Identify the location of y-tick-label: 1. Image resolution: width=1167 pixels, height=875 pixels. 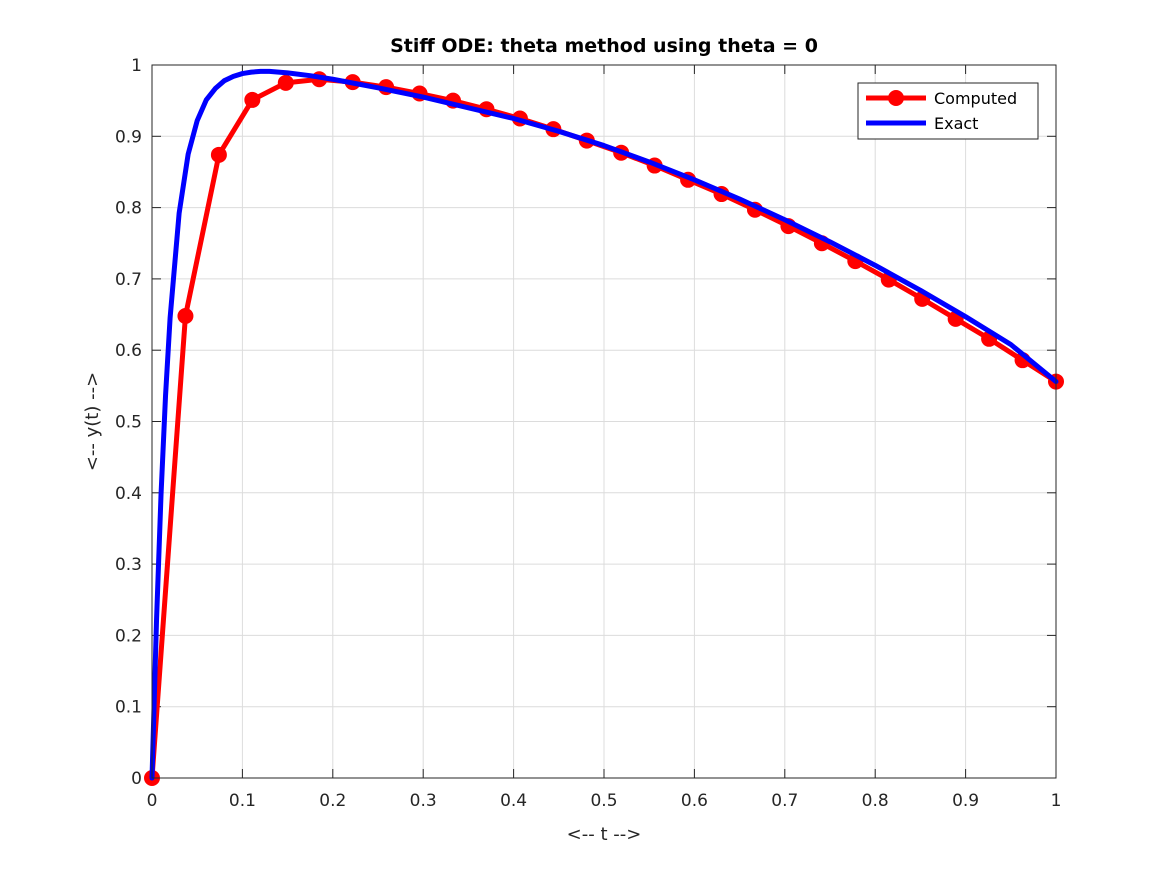
(136, 66).